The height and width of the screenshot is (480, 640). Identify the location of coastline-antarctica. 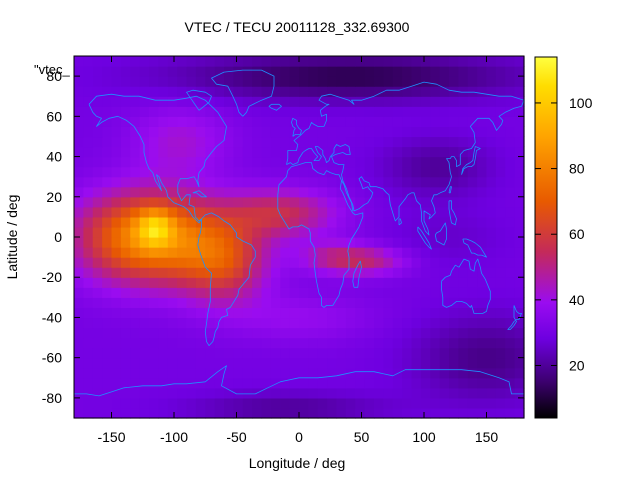
(299, 381).